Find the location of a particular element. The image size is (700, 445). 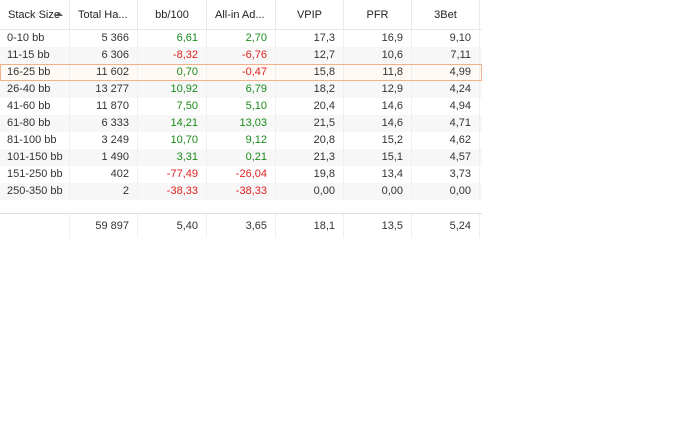

total-hands-cell: 6 306 is located at coordinates (104, 55).